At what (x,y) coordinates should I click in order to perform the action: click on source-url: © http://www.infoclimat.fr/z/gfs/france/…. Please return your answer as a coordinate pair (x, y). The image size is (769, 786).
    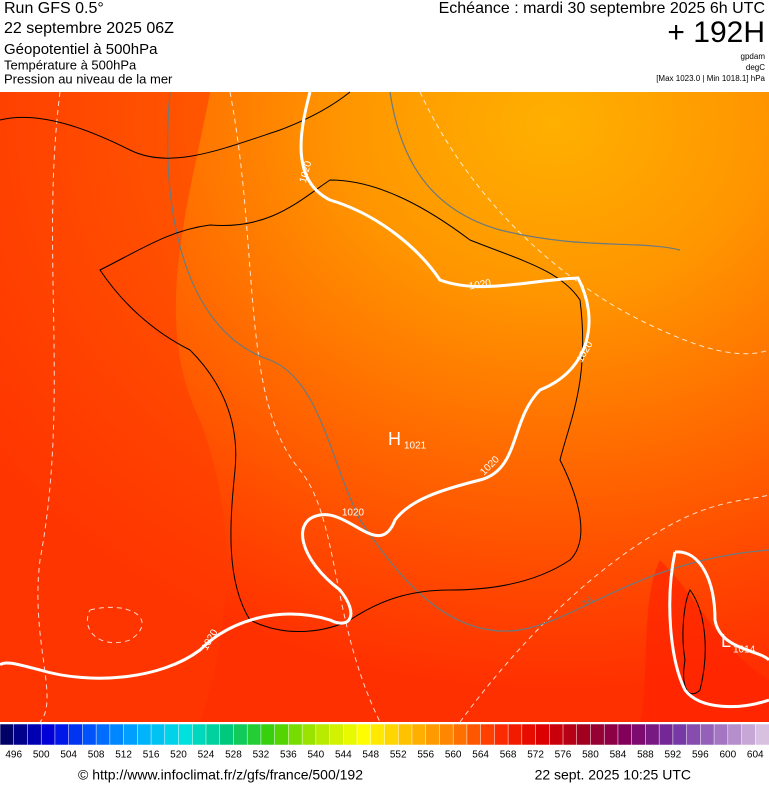
    Looking at the image, I should click on (220, 775).